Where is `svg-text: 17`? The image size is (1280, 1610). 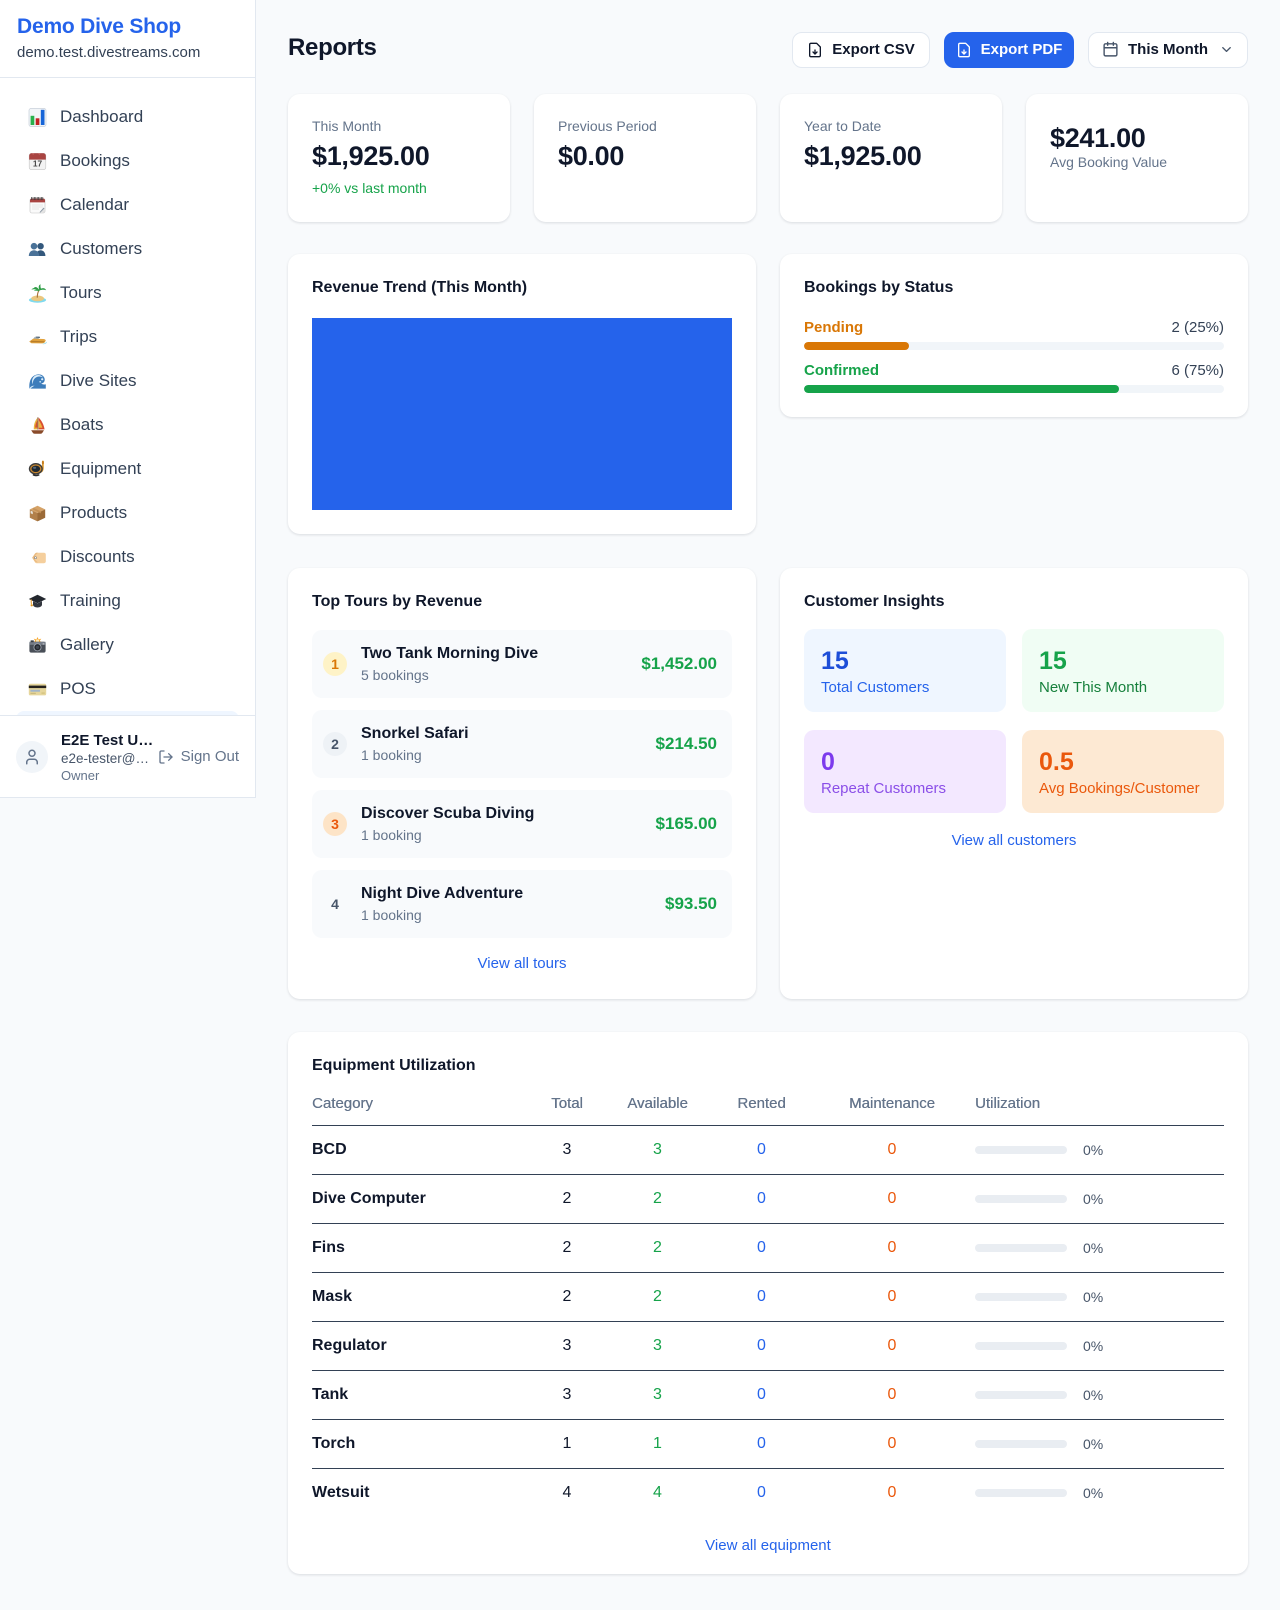 svg-text: 17 is located at coordinates (38, 163).